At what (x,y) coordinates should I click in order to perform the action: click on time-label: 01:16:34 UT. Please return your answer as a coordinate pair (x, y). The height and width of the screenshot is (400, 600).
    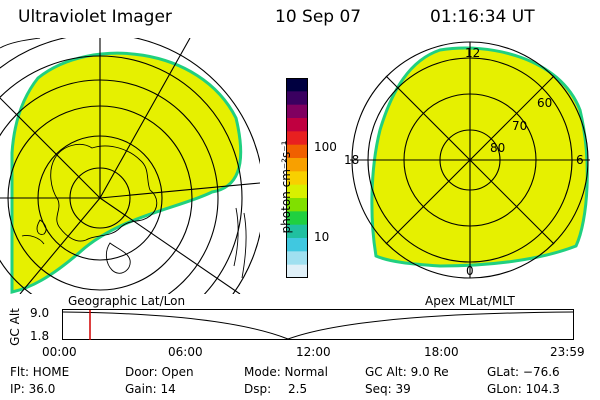
    Looking at the image, I should click on (482, 17).